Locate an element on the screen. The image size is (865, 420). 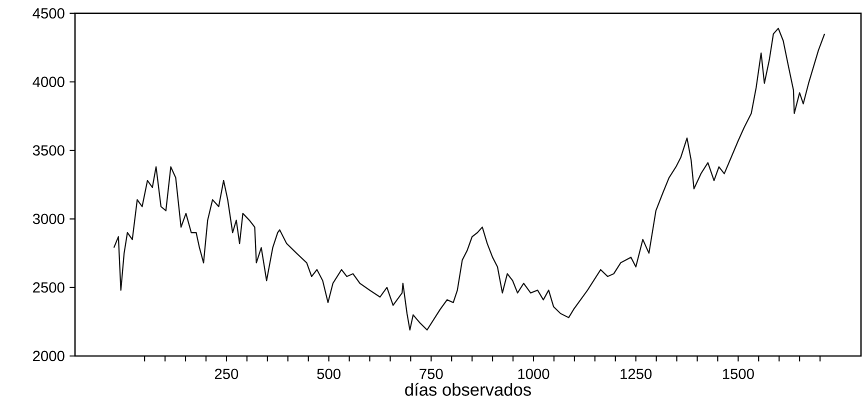
x-tick-label: 1250 is located at coordinates (636, 374).